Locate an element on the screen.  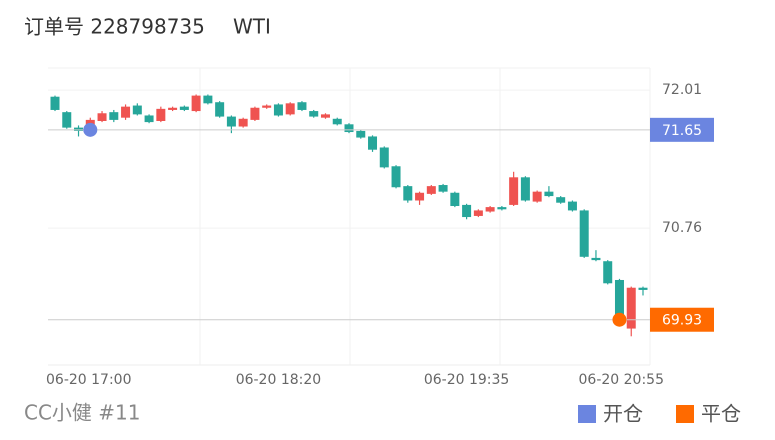
x-tick-label: 06-20 20:55 is located at coordinates (621, 380).